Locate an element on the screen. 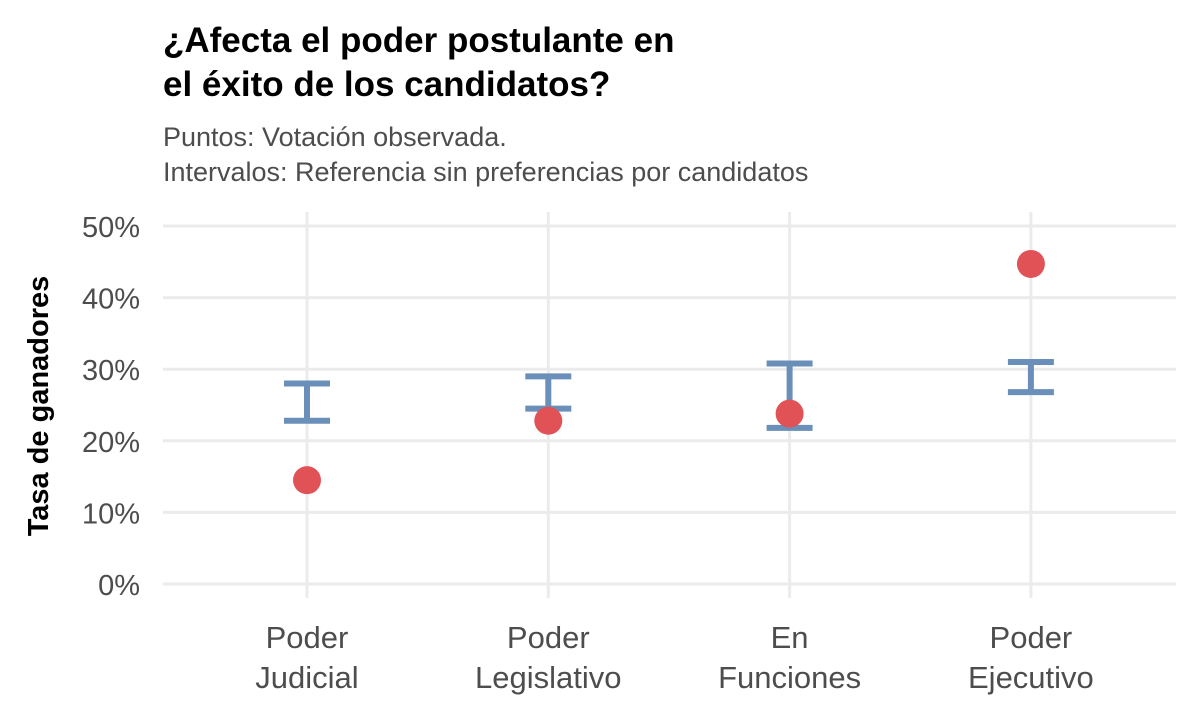 The image size is (1200, 720). x-tick-label-3-line-1: Poder is located at coordinates (1031, 637).